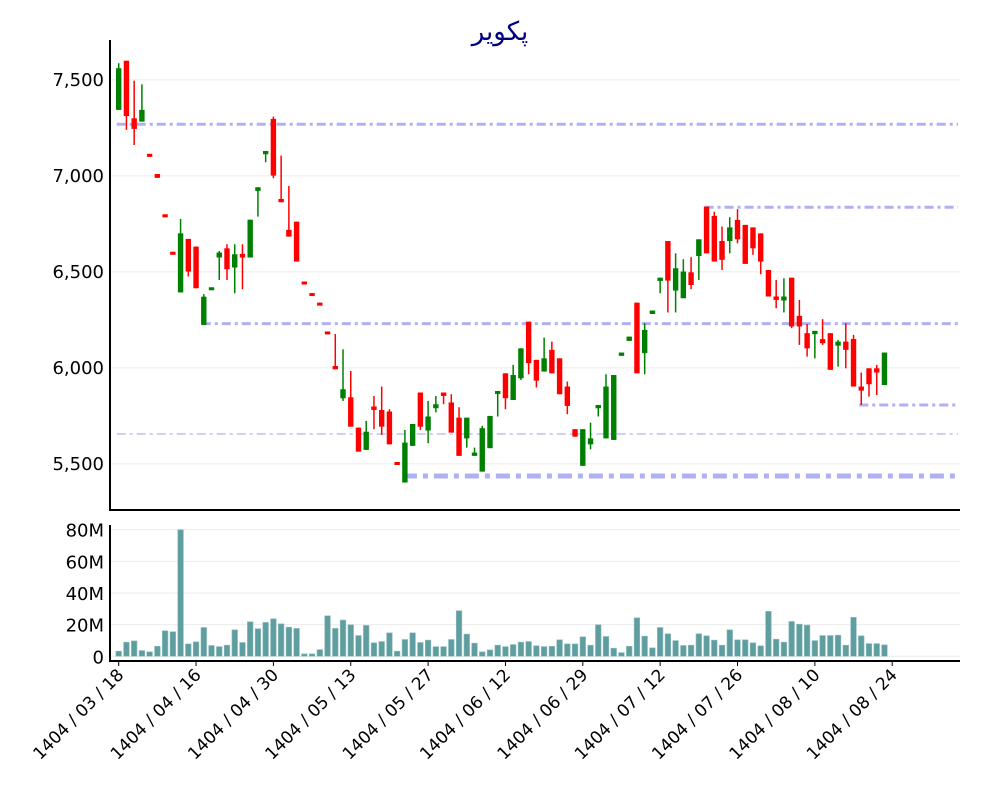 This screenshot has width=1000, height=800. I want to click on price-tick-label: 6,500, so click(78, 272).